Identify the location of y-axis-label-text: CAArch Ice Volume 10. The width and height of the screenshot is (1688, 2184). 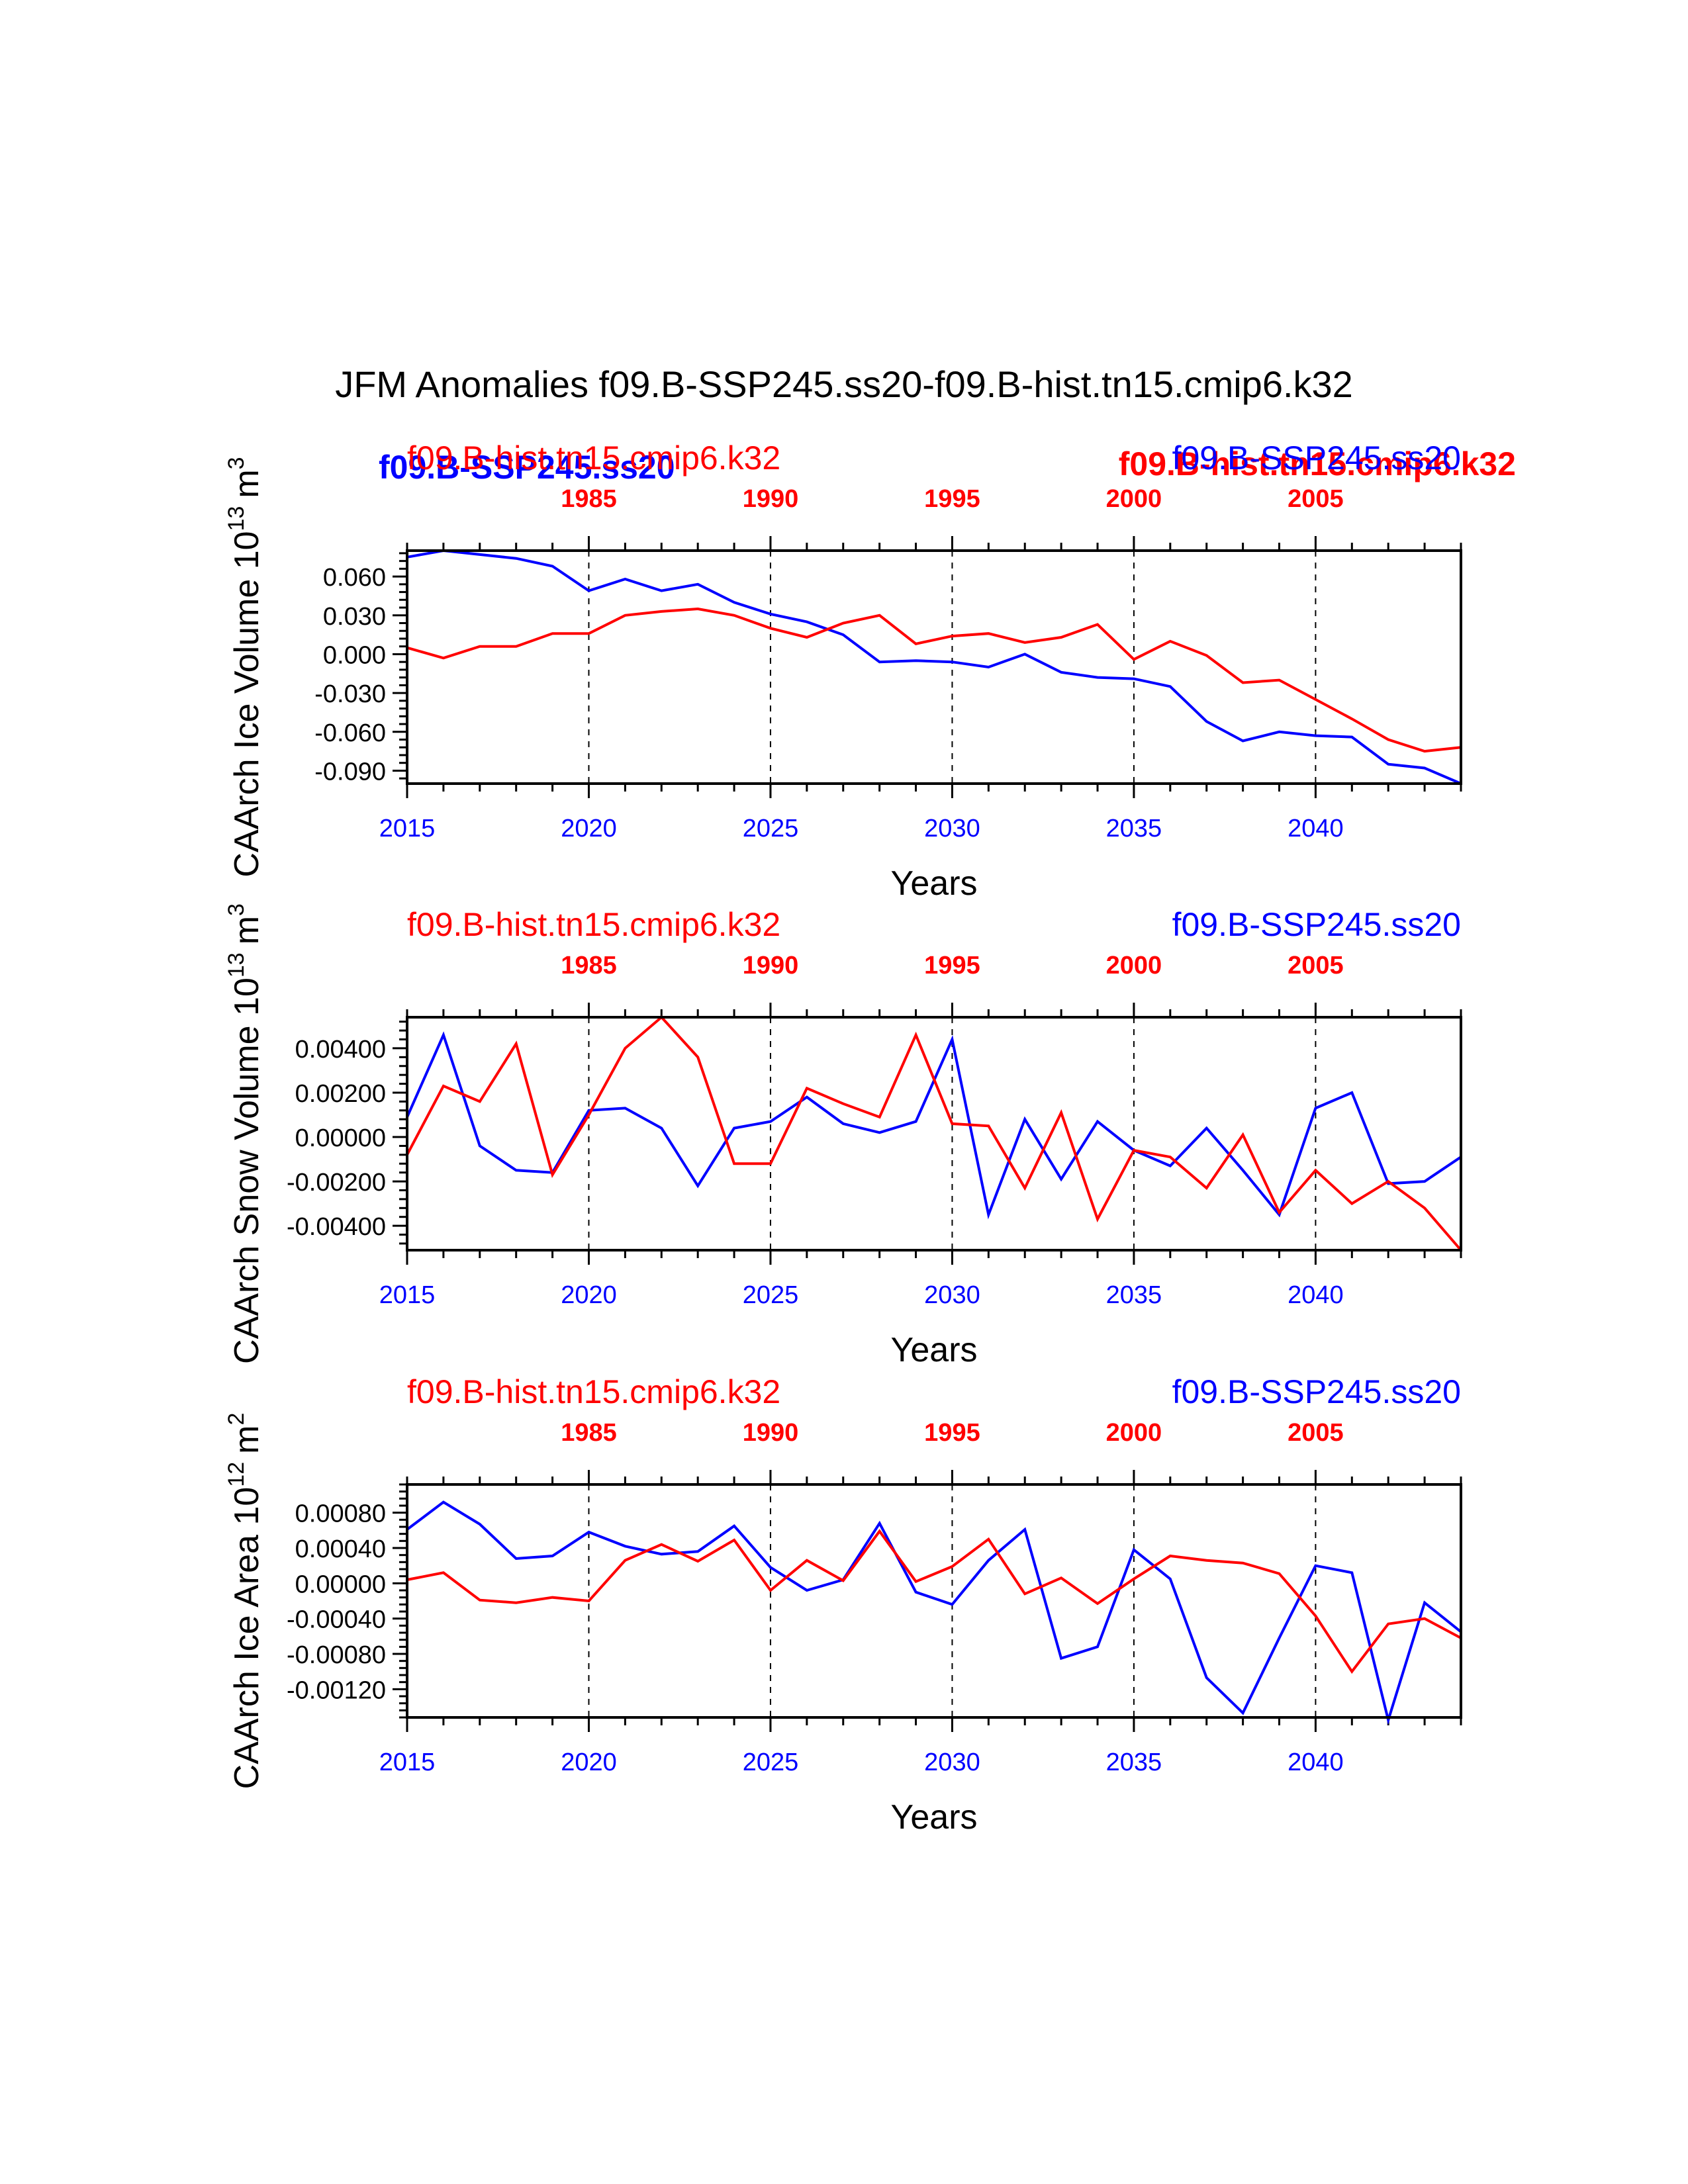
(247, 704).